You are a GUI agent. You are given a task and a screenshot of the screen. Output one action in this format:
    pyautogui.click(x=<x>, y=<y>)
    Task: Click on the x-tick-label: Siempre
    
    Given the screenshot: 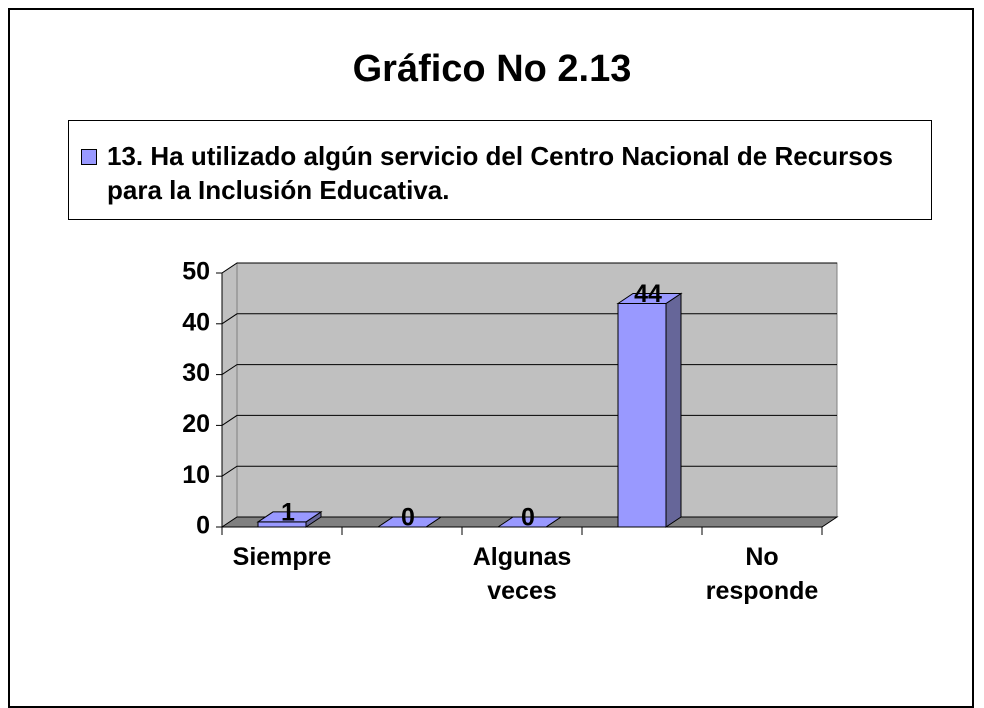 What is the action you would take?
    pyautogui.click(x=282, y=557)
    